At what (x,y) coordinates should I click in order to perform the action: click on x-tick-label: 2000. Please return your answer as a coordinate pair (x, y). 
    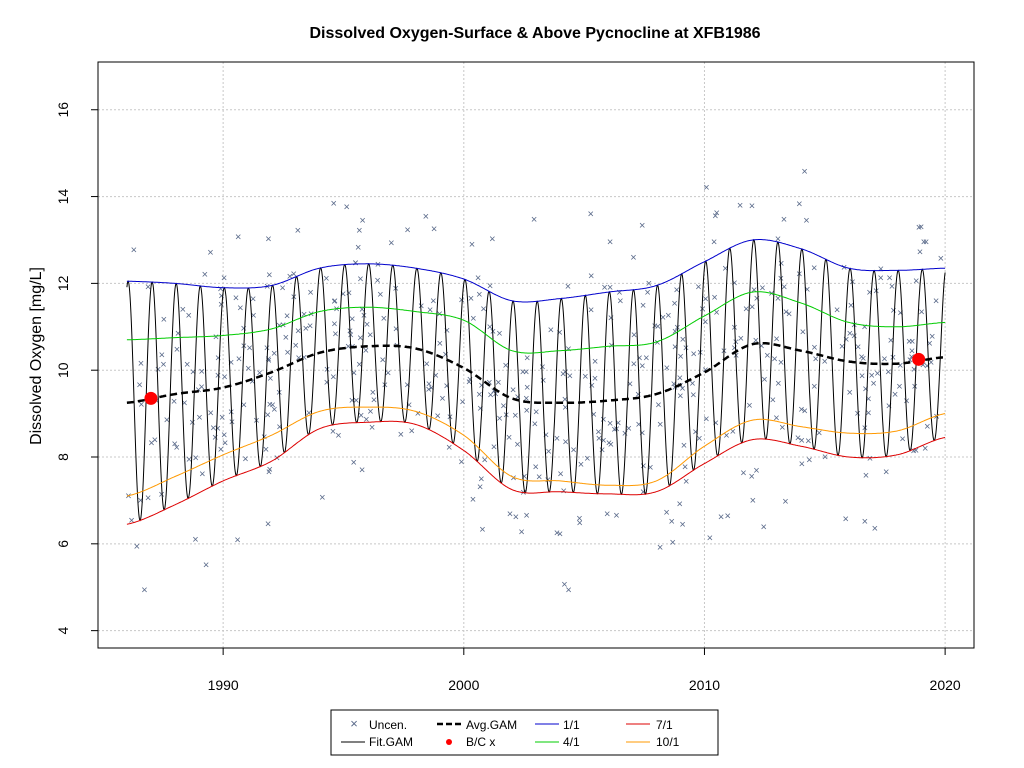
    Looking at the image, I should click on (463, 685).